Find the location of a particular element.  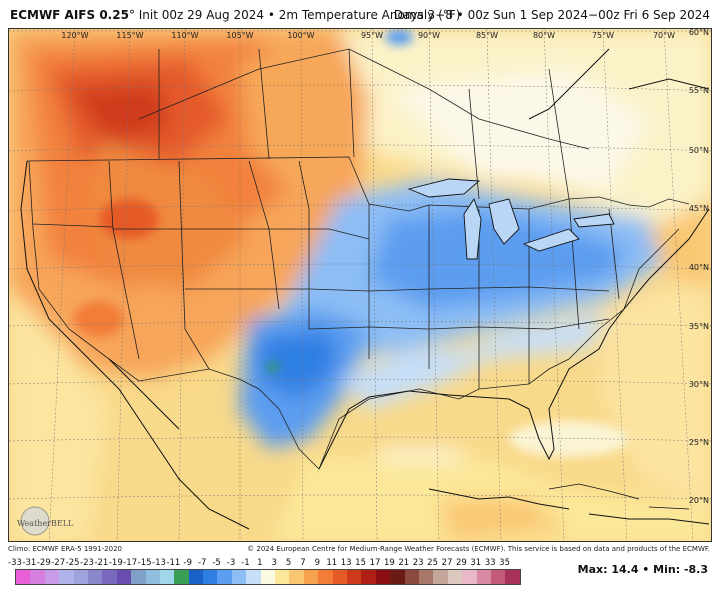

lon-label-90: 90°W is located at coordinates (429, 35).